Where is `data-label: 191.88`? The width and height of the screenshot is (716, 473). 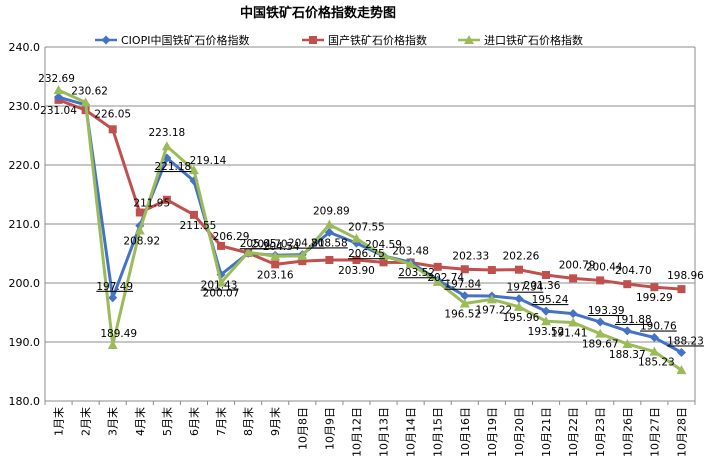 data-label: 191.88 is located at coordinates (633, 320).